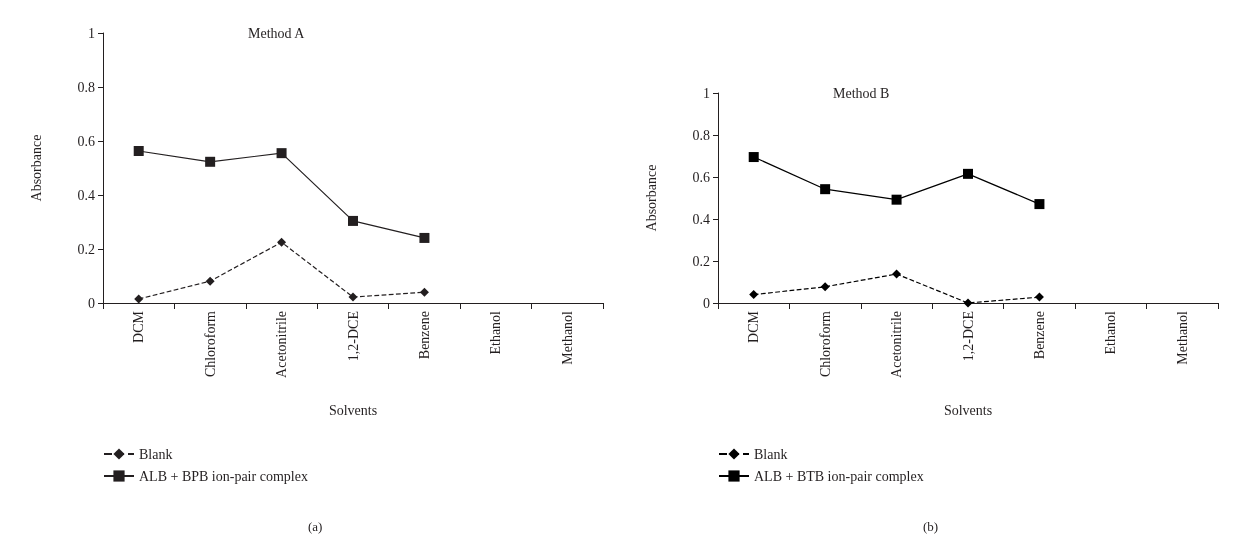  Describe the element at coordinates (861, 93) in the screenshot. I see `chart-title: Method B` at that location.